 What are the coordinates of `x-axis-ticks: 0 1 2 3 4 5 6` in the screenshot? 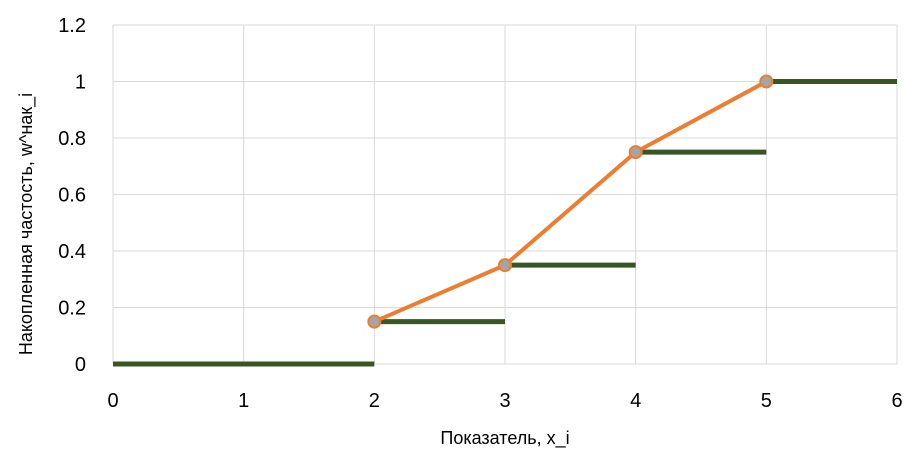 It's located at (504, 401).